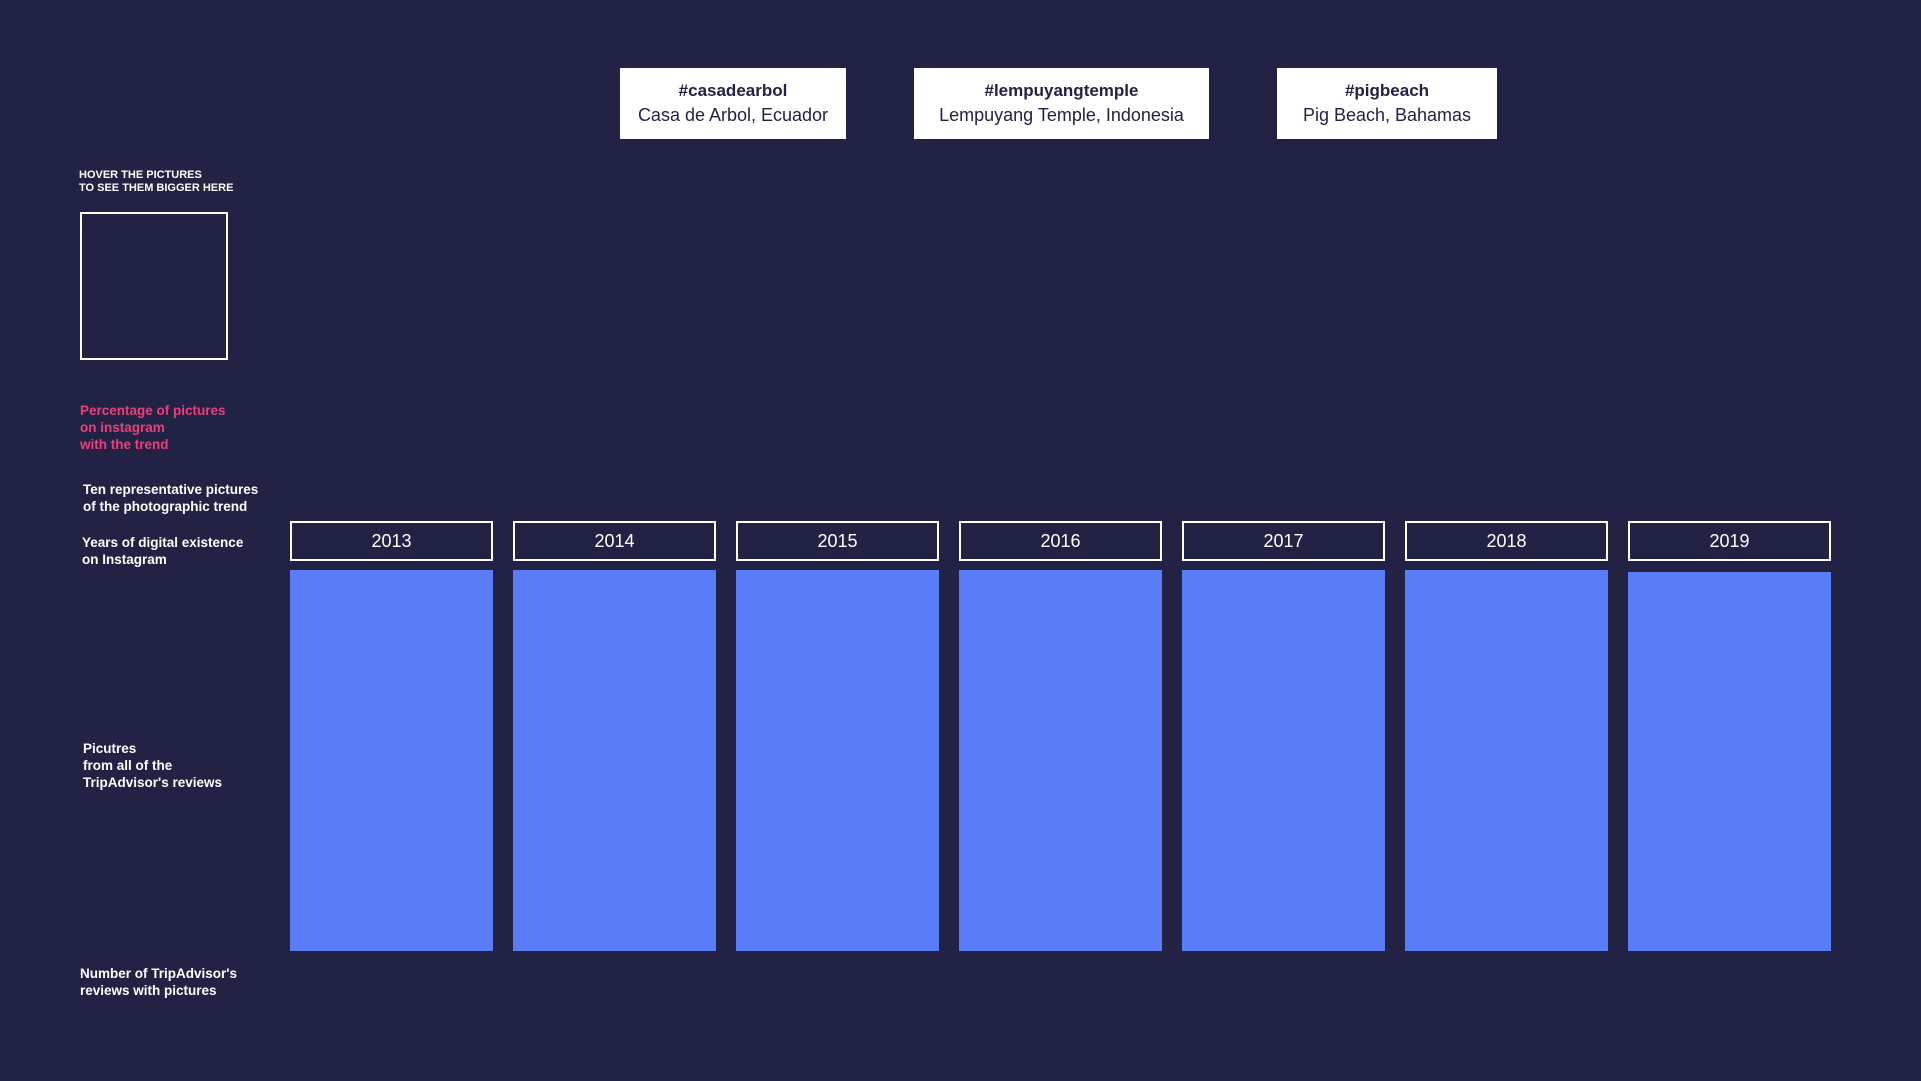 This screenshot has width=1921, height=1081. Describe the element at coordinates (391, 760) in the screenshot. I see `pictures-column-2013` at that location.